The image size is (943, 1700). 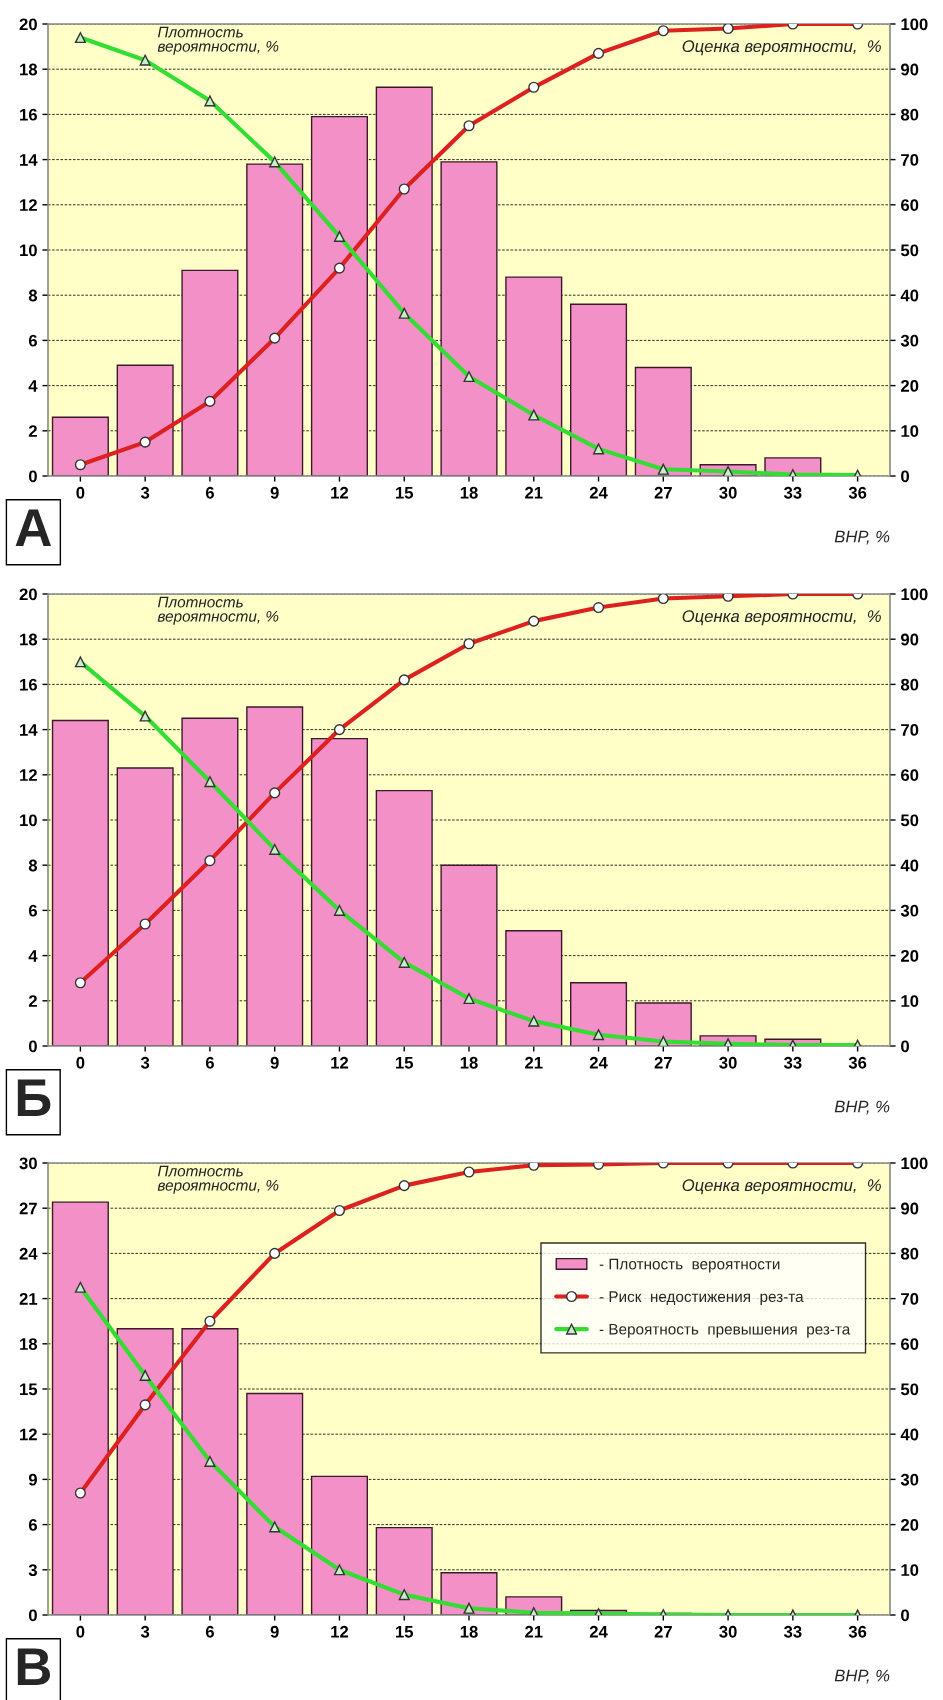 I want to click on y-tick-label: 27, so click(x=28, y=1208).